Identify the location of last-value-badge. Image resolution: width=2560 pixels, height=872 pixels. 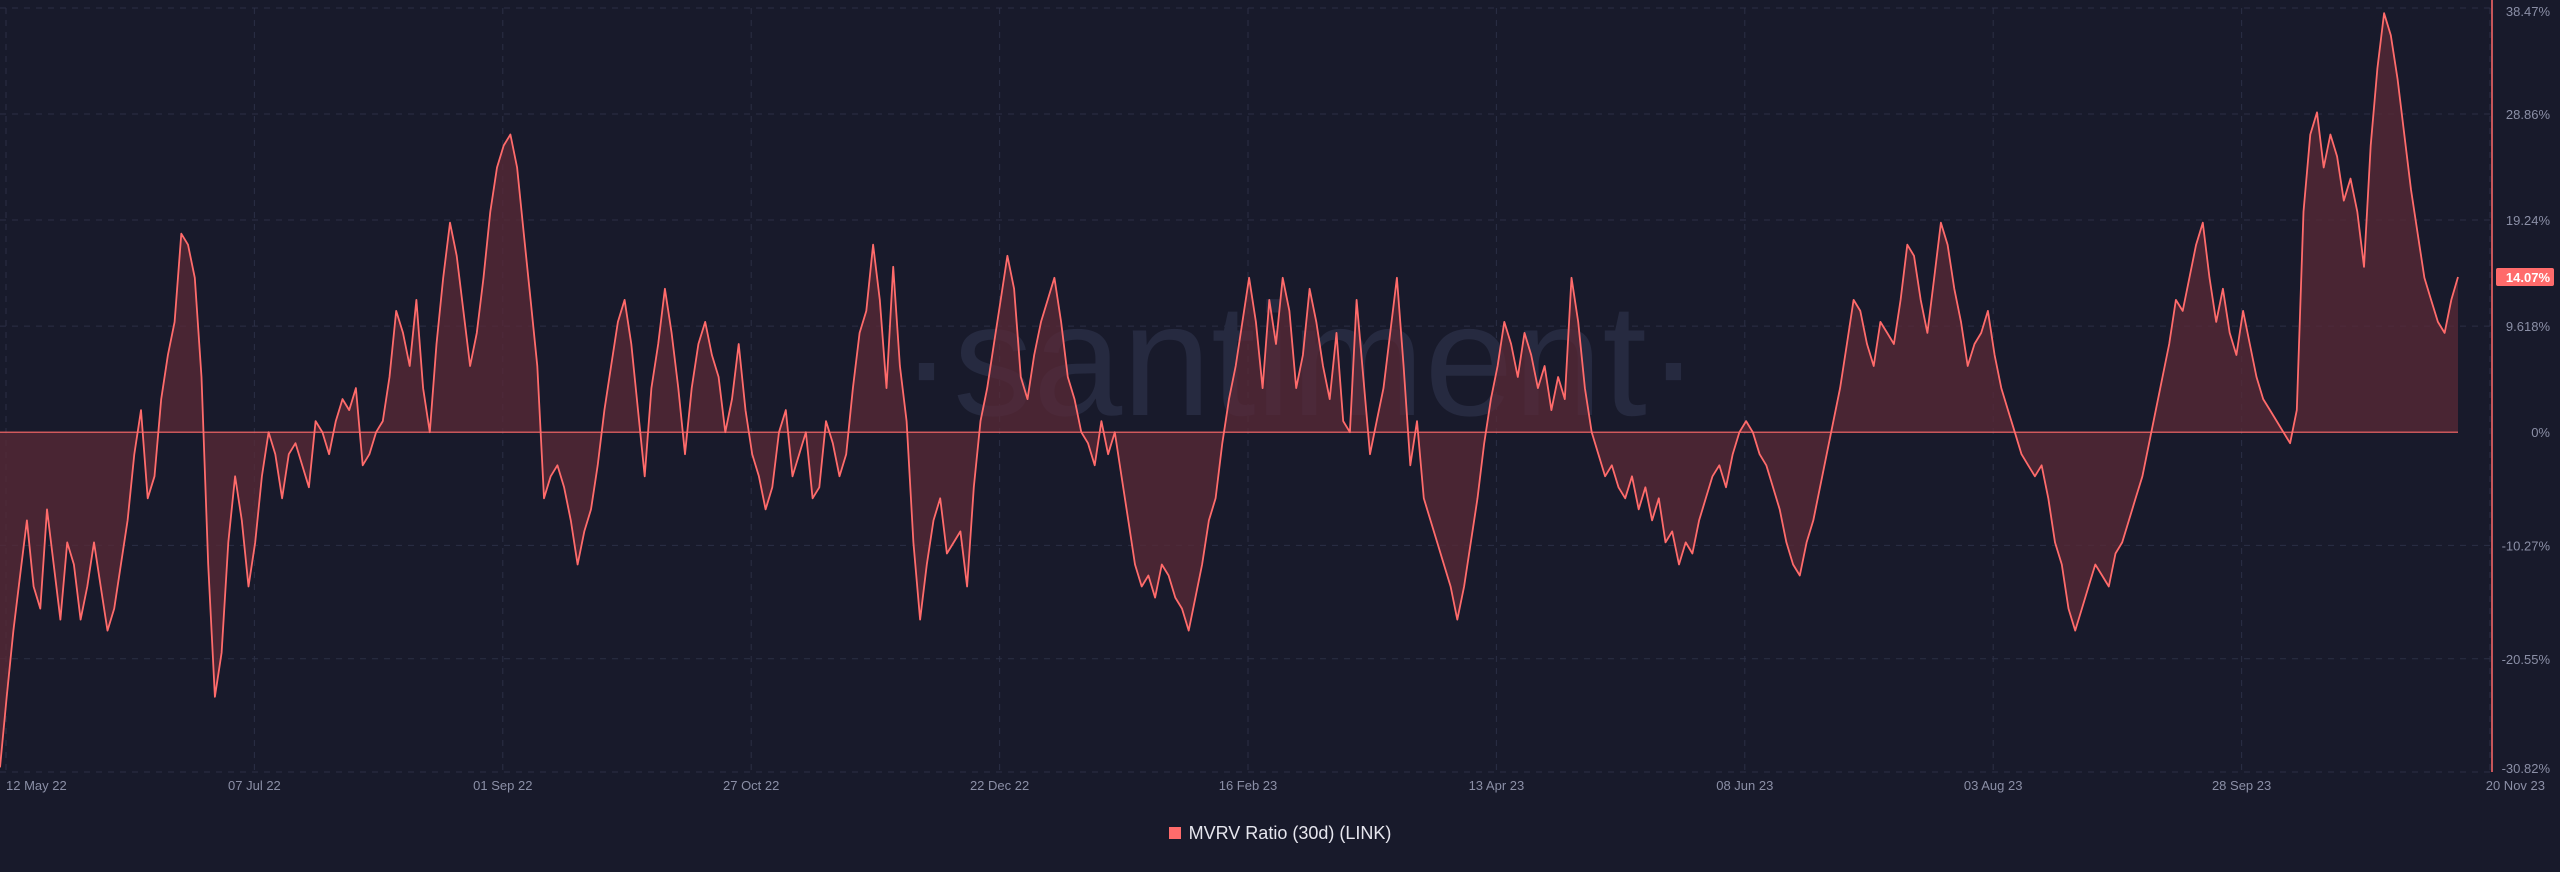
(2525, 277).